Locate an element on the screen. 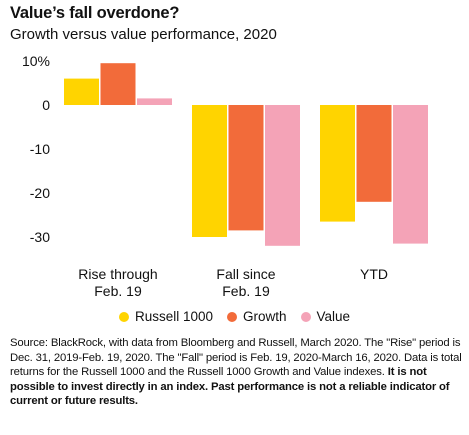  category-label-1-line-1: Feb. 19 is located at coordinates (246, 291).